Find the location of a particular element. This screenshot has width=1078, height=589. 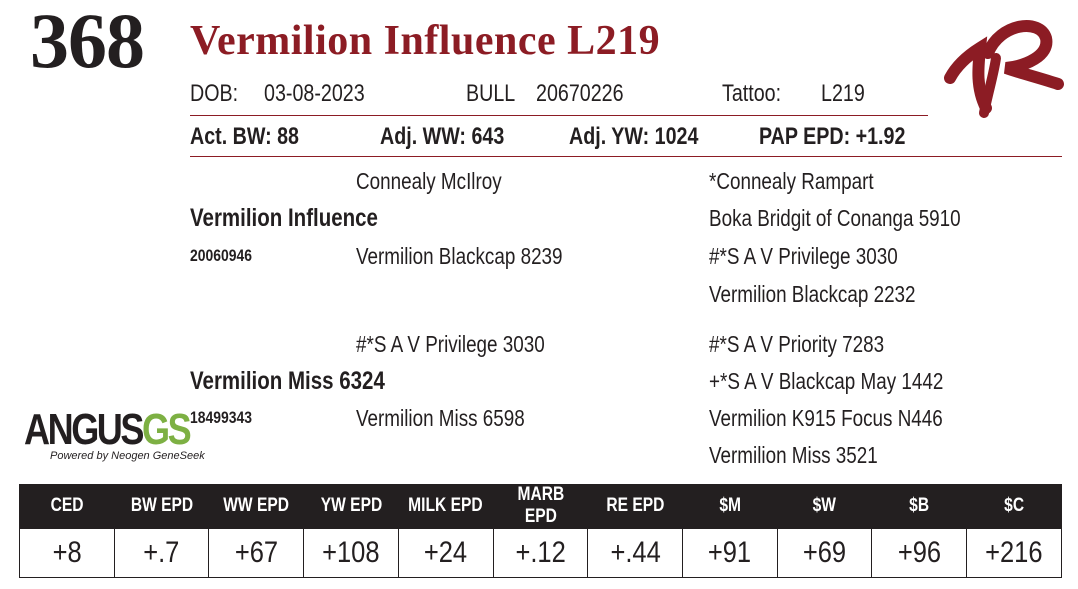

epd-header: CED is located at coordinates (67, 506).